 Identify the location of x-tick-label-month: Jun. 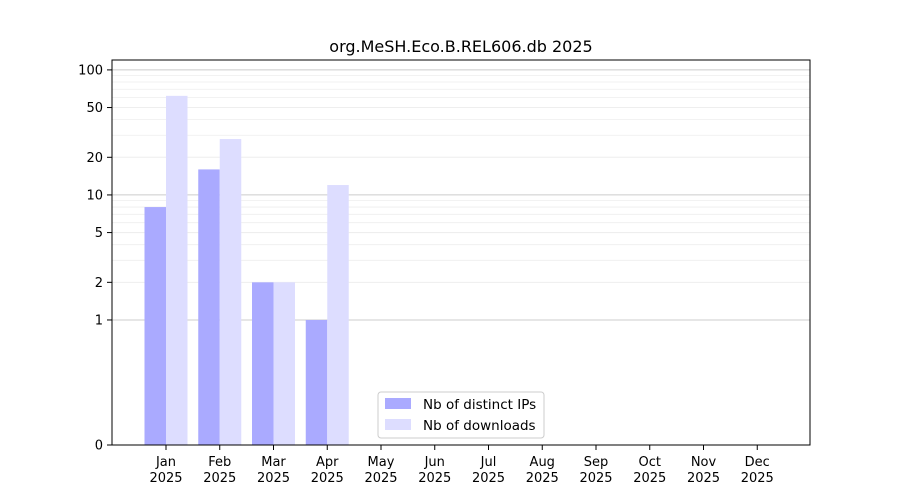
(434, 462).